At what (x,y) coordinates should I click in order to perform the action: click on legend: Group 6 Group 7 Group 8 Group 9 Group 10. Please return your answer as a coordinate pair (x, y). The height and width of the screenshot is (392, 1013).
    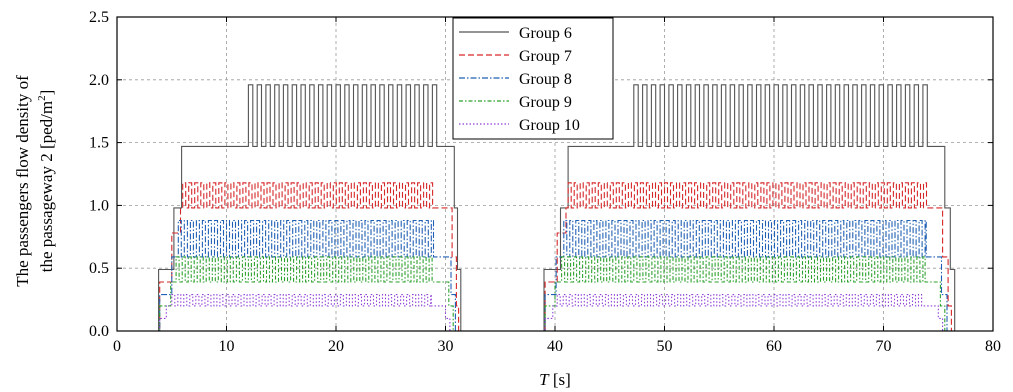
    Looking at the image, I should click on (533, 78).